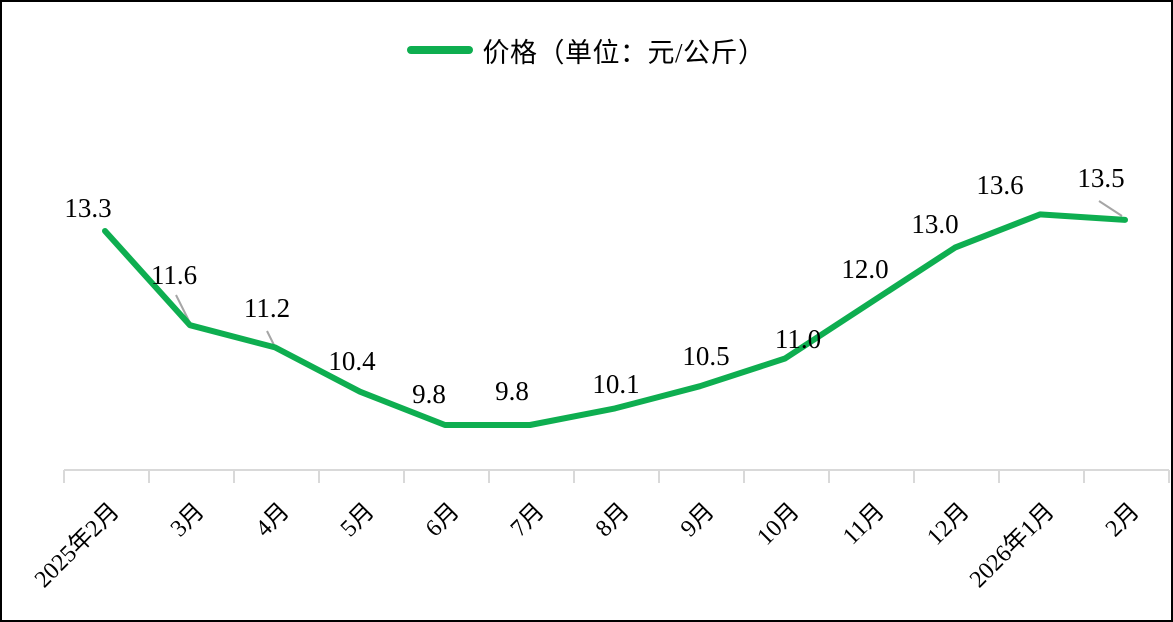 This screenshot has height=622, width=1173. What do you see at coordinates (88, 208) in the screenshot?
I see `data-label: 13.3` at bounding box center [88, 208].